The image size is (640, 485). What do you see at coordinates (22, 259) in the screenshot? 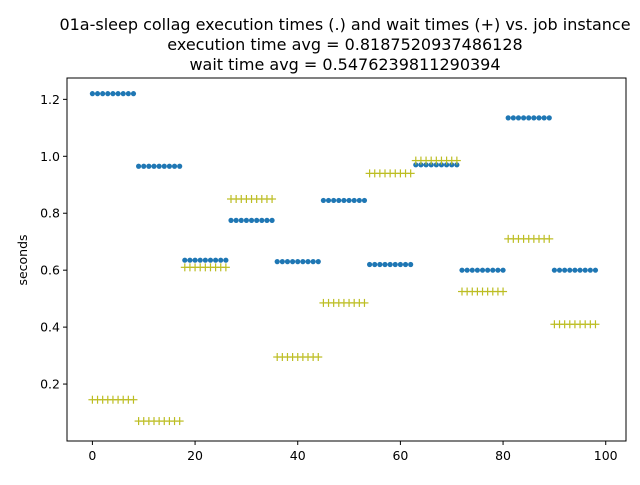
I see `y-axis-label: seconds` at bounding box center [22, 259].